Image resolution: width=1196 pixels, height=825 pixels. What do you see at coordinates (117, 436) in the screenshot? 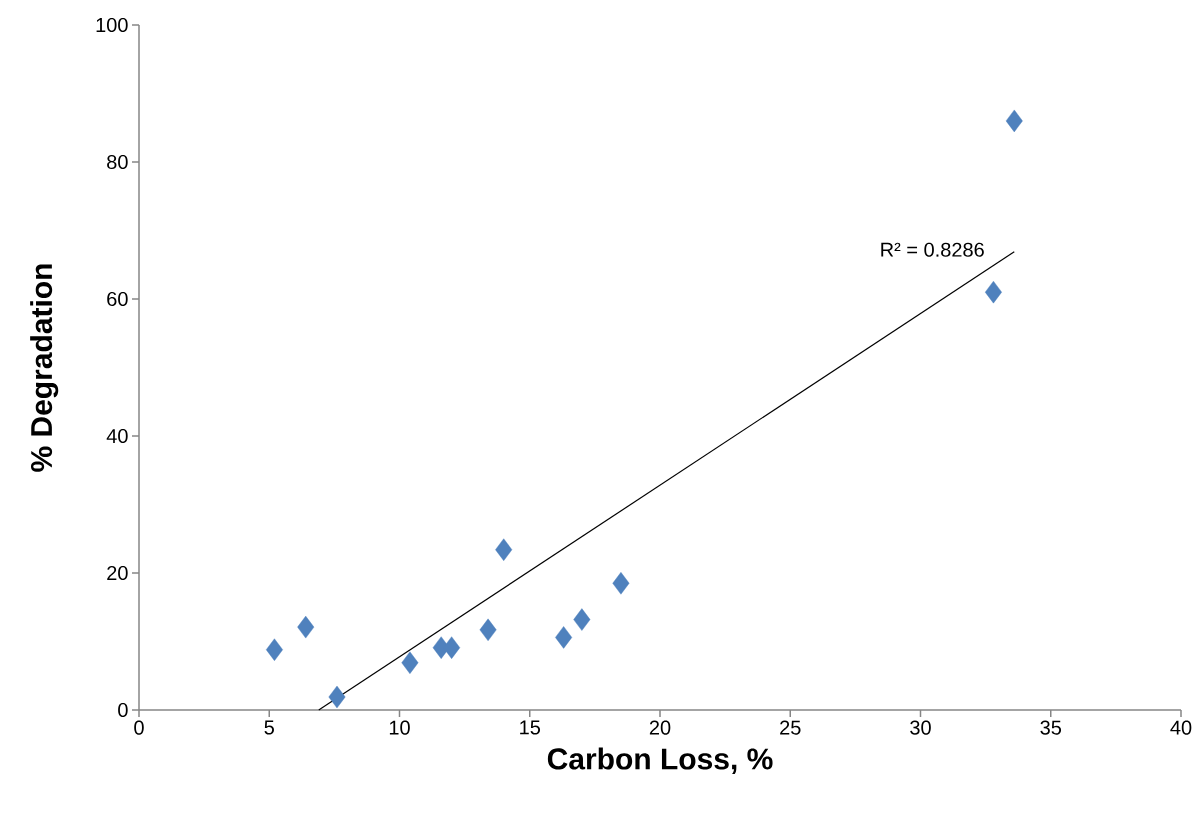
I see `y-tick-label: 40` at bounding box center [117, 436].